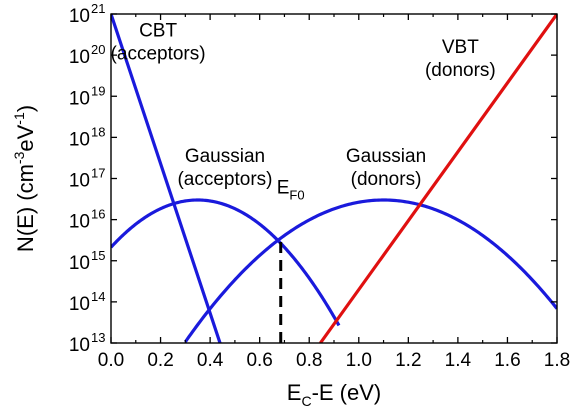  Describe the element at coordinates (98, 90) in the screenshot. I see `y-tick-exponent: 19` at that location.